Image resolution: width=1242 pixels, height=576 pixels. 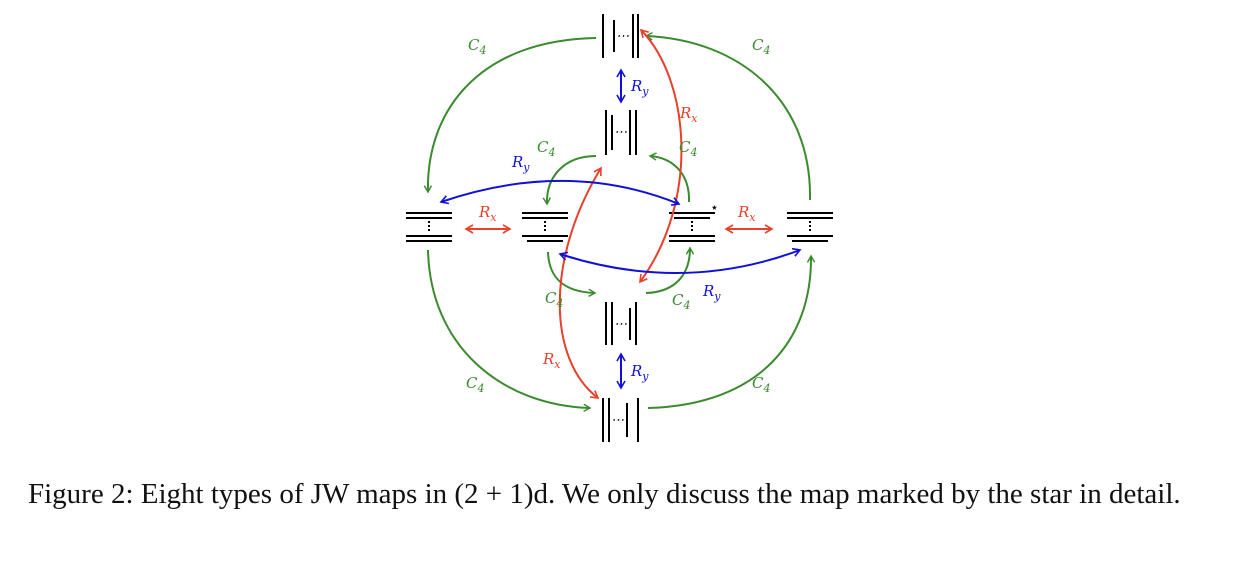 I want to click on label-c4-outer-bottom-left: C4, so click(x=475, y=384).